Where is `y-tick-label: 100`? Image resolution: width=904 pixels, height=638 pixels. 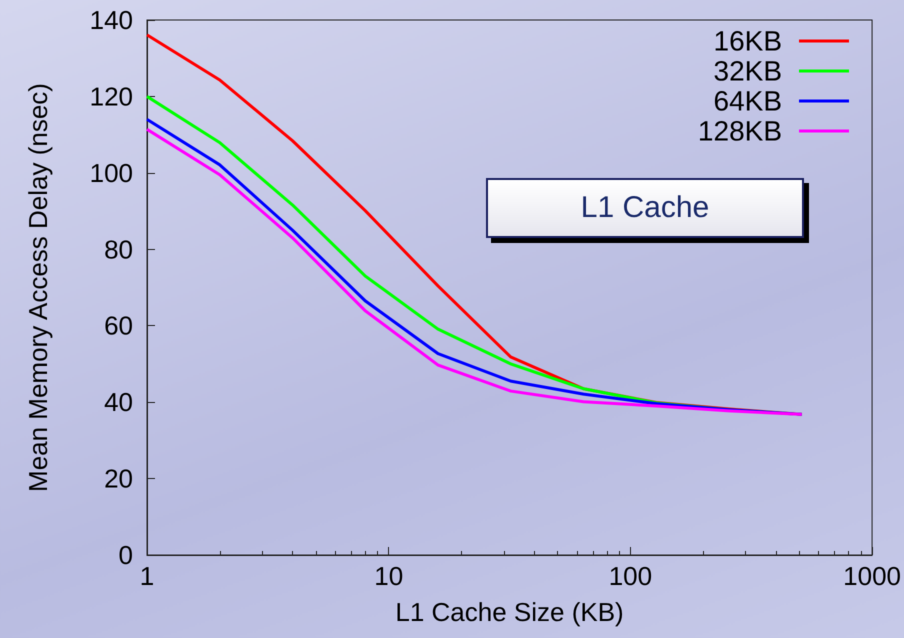 y-tick-label: 100 is located at coordinates (111, 173).